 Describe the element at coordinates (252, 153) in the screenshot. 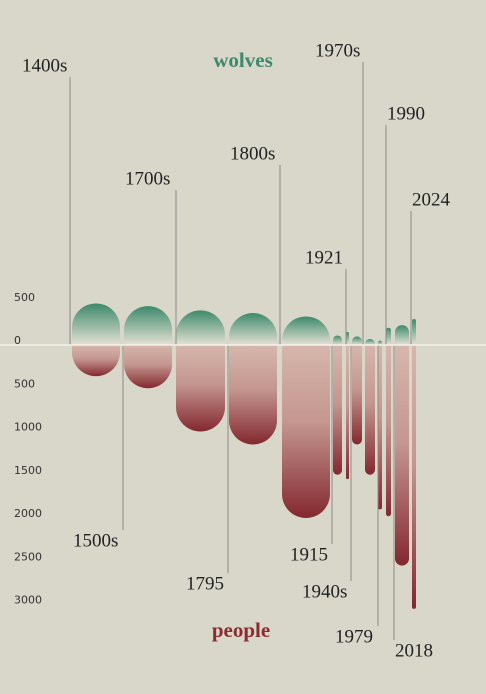

I see `period-label: 1800s` at that location.